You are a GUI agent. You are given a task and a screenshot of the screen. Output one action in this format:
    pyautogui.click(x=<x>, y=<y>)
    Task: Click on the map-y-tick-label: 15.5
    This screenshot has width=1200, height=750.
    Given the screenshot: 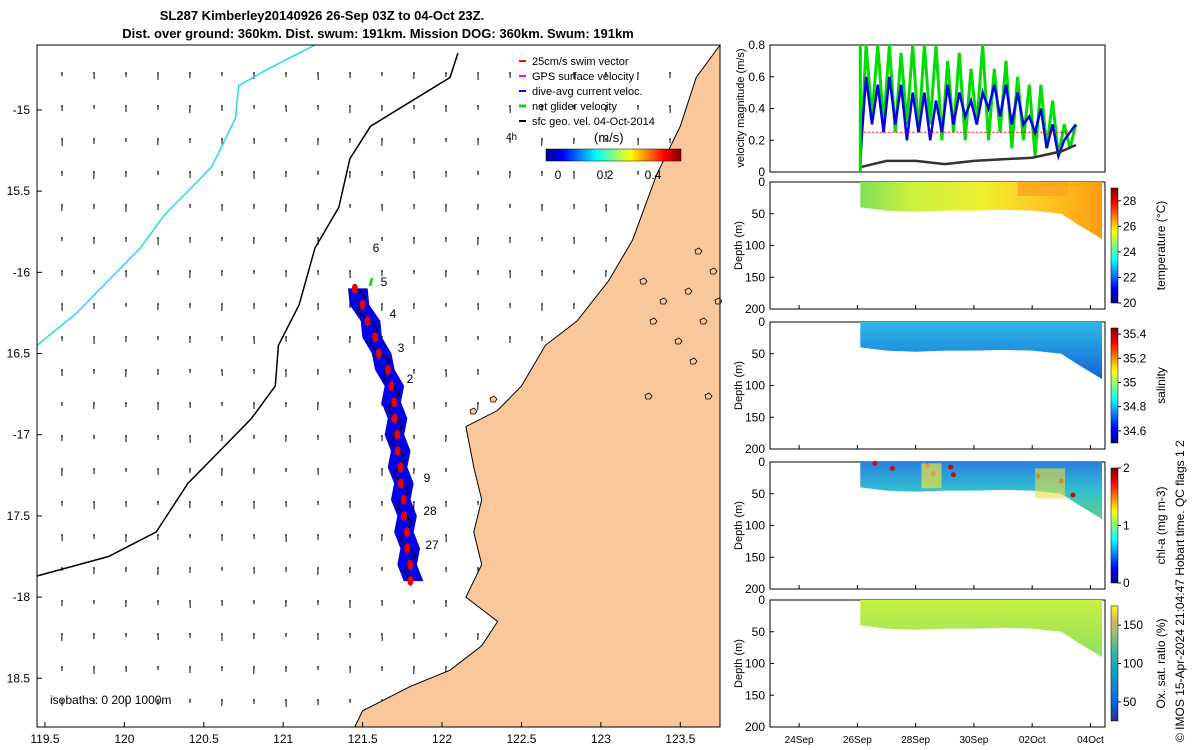 What is the action you would take?
    pyautogui.click(x=19, y=191)
    